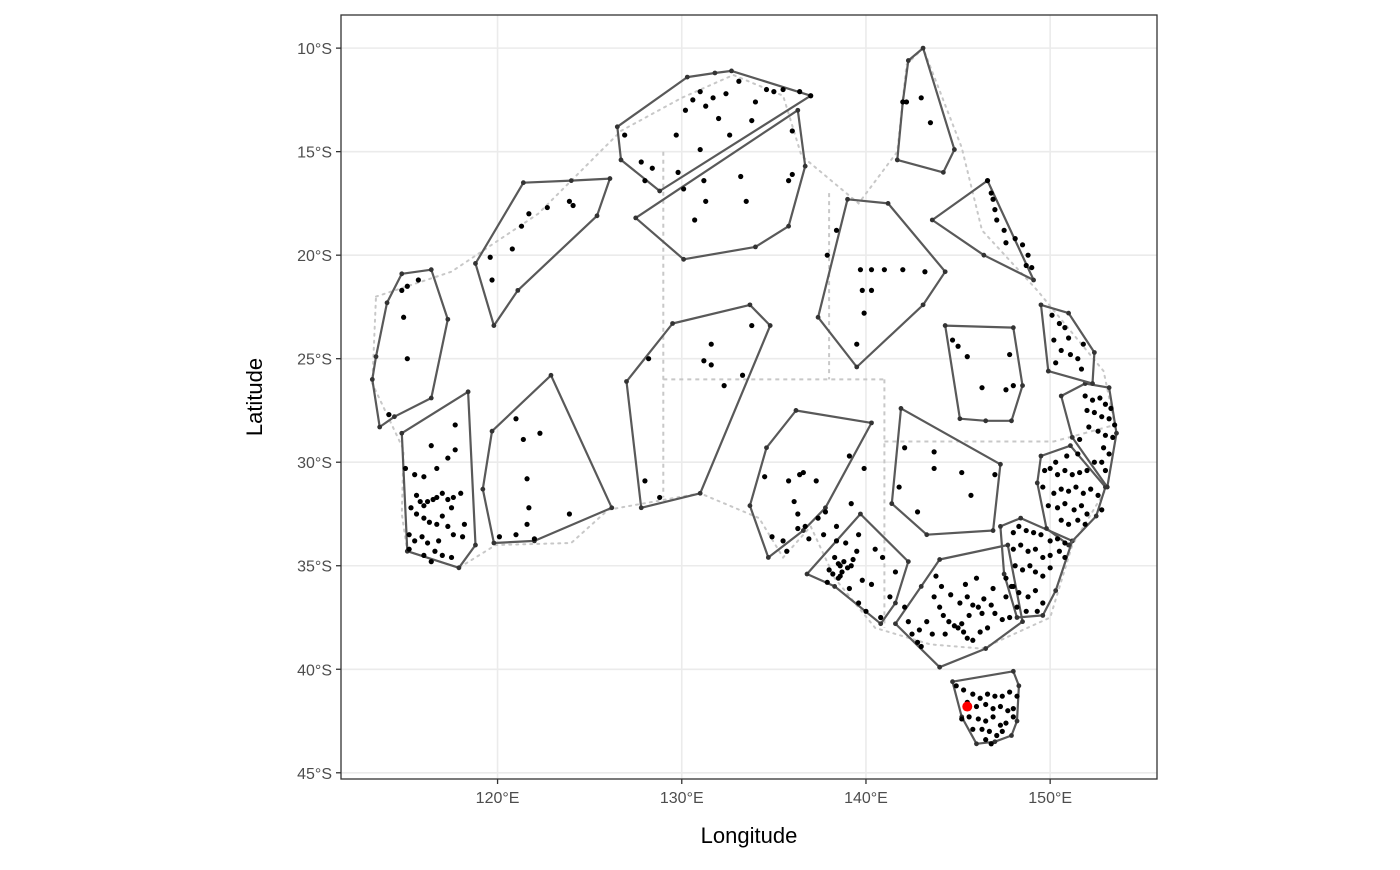 The image size is (1400, 870). I want to click on y-tick-label: 45°S, so click(314, 774).